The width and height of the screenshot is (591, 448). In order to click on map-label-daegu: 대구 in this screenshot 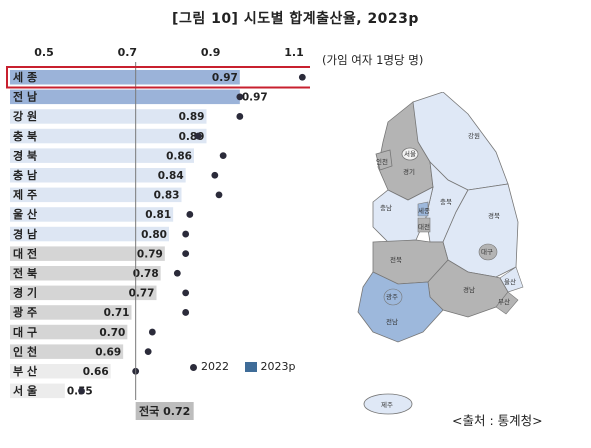, I will do `click(487, 252)`.